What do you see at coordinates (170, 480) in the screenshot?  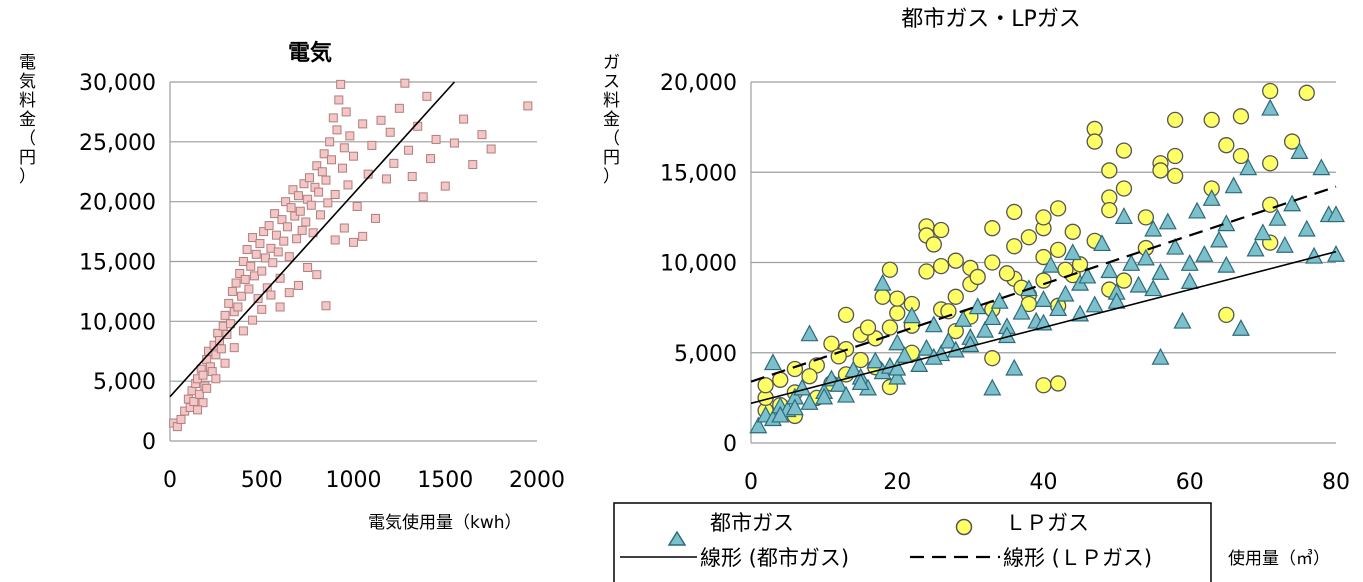 I see `x-tick-label: 0` at bounding box center [170, 480].